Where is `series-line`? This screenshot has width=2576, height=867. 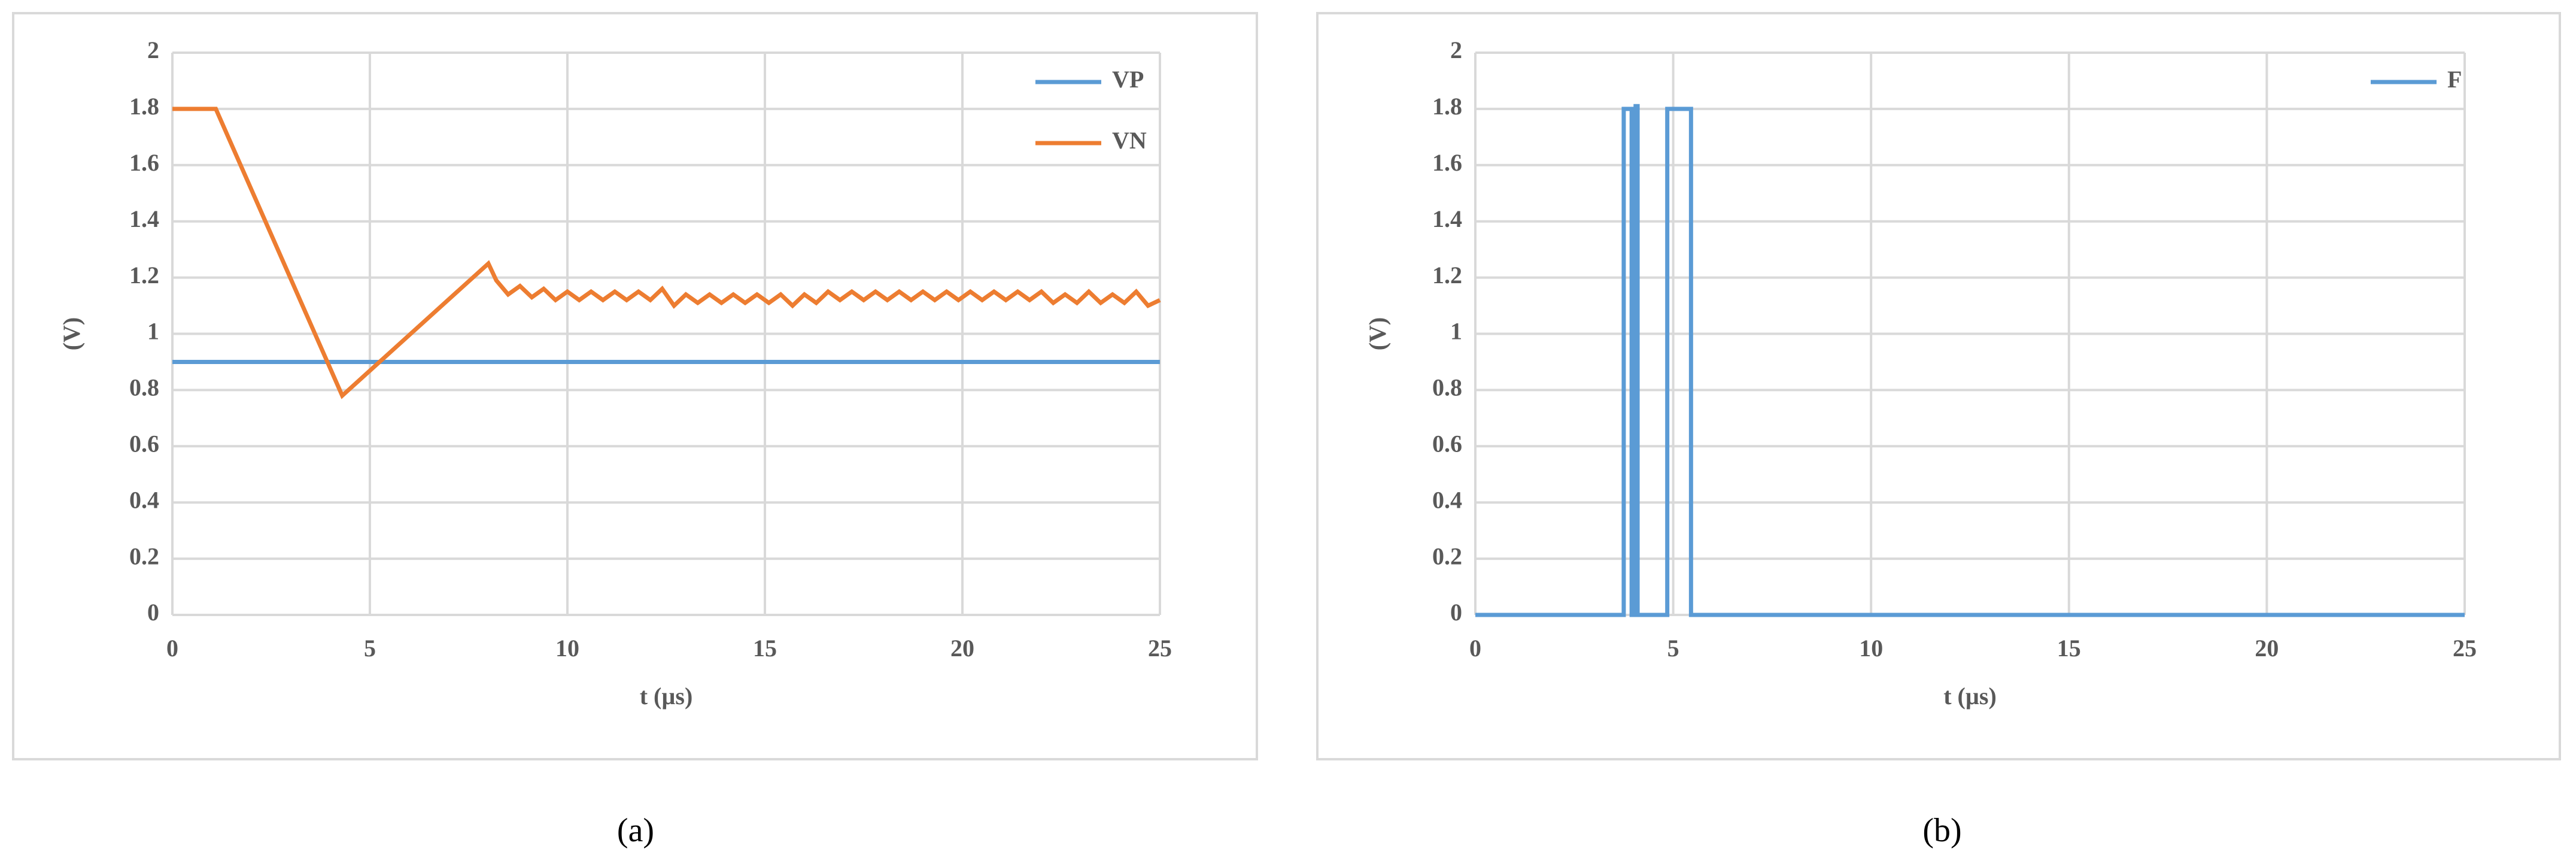
series-line is located at coordinates (667, 253).